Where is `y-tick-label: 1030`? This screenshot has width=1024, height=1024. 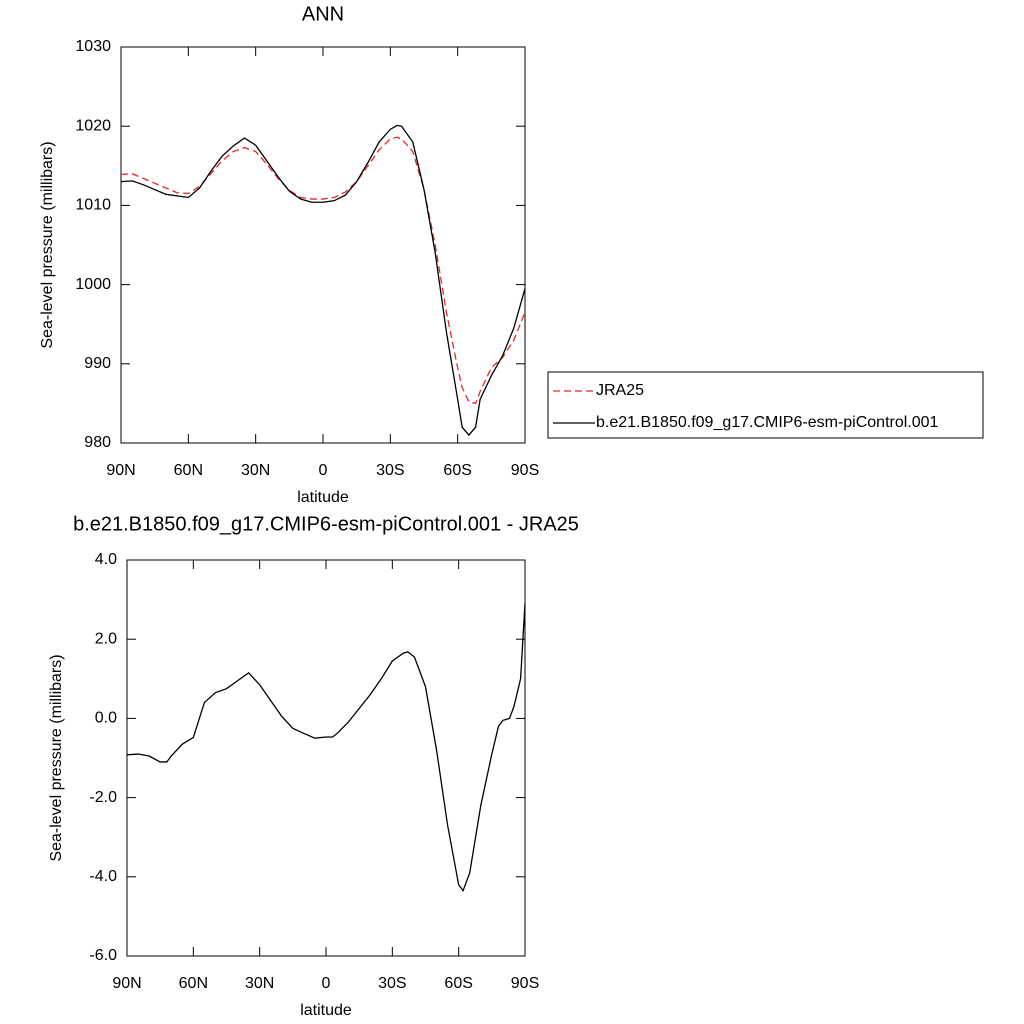 y-tick-label: 1030 is located at coordinates (93, 46).